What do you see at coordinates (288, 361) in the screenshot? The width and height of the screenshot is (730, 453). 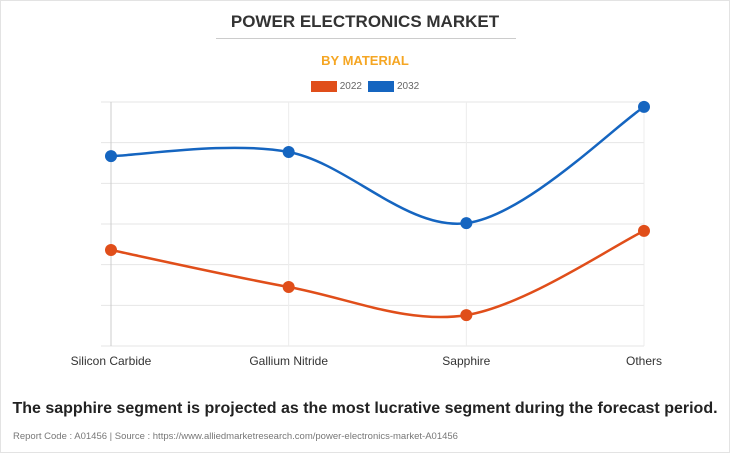 I see `x-tick-label: Gallium Nitride` at bounding box center [288, 361].